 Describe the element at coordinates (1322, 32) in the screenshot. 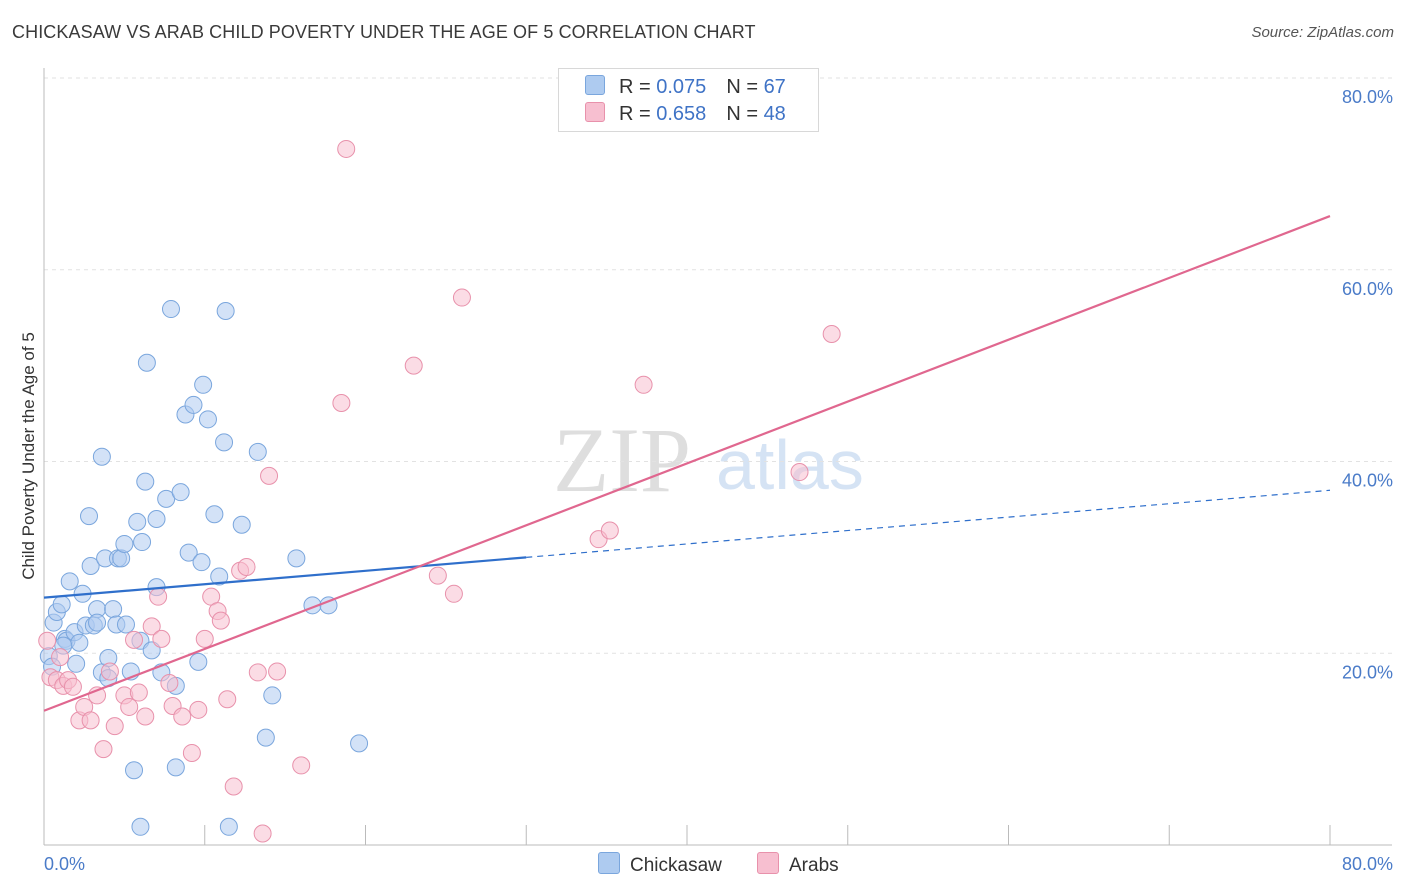

I see `chart-source: Source: ZipAtlas.com` at that location.